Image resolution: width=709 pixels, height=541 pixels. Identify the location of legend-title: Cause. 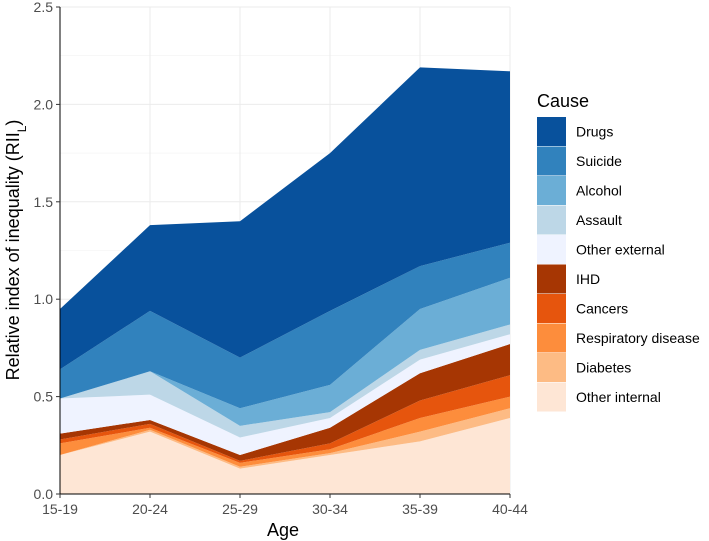
(563, 101).